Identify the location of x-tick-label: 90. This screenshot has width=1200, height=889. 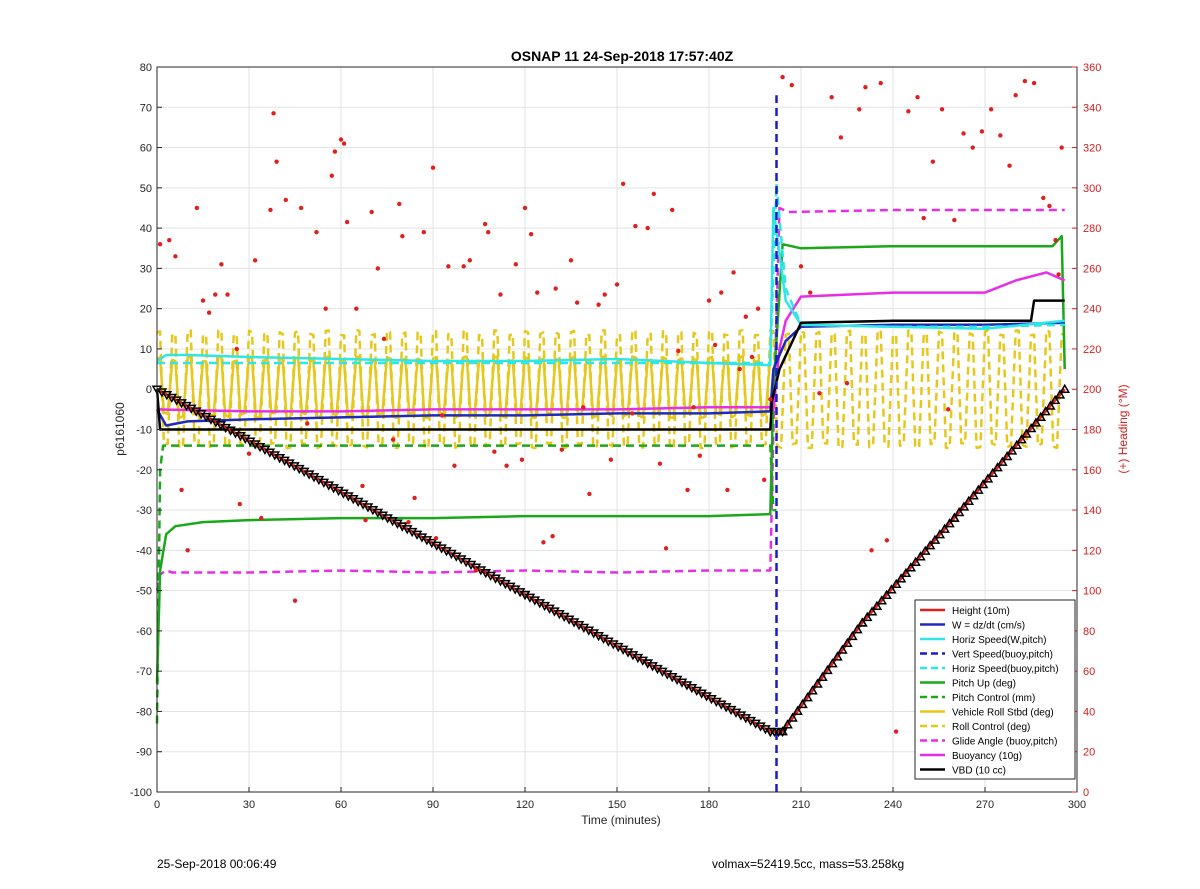
(433, 805).